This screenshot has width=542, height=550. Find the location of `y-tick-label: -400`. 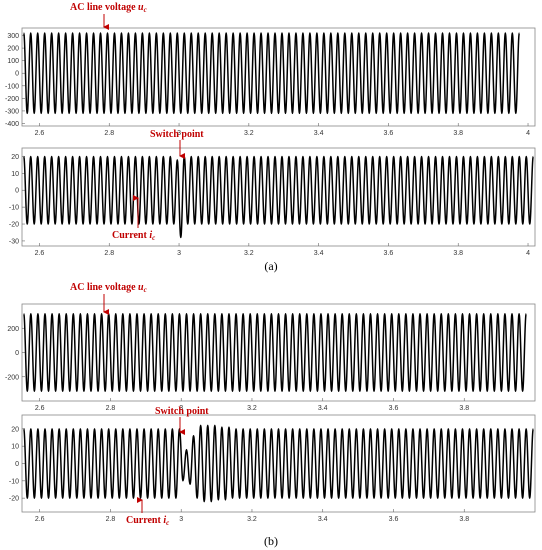

y-tick-label: -400 is located at coordinates (12, 124).